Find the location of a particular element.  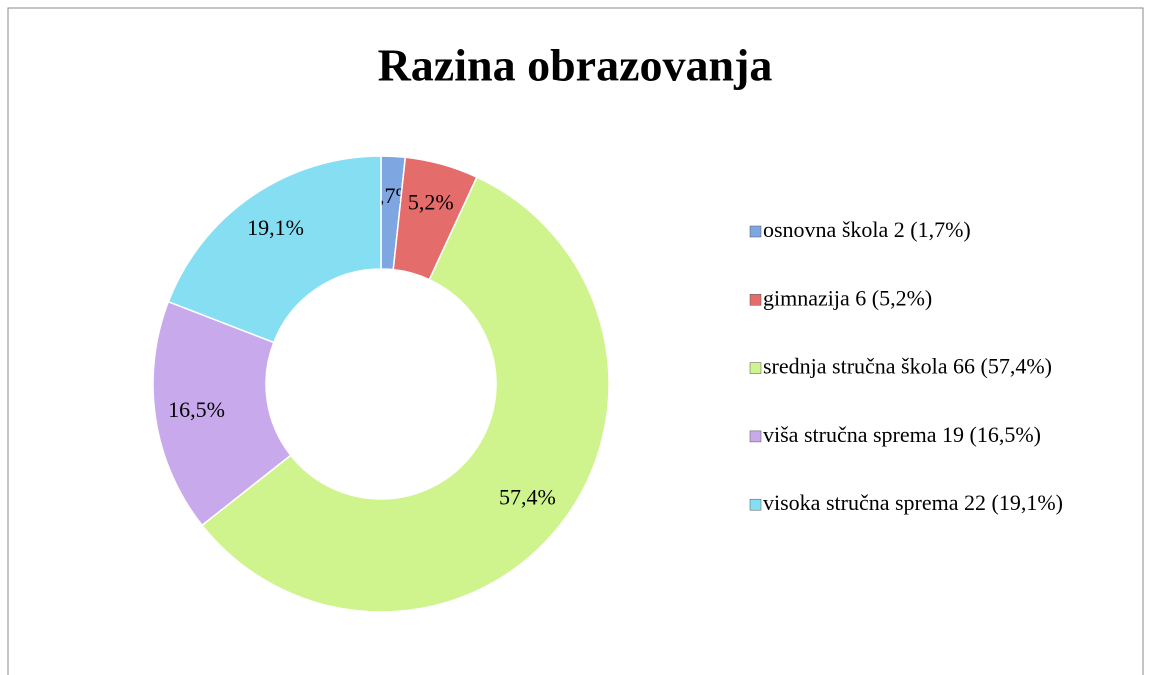

legend-label: gimnazija 6 (5,2%) is located at coordinates (847, 297).